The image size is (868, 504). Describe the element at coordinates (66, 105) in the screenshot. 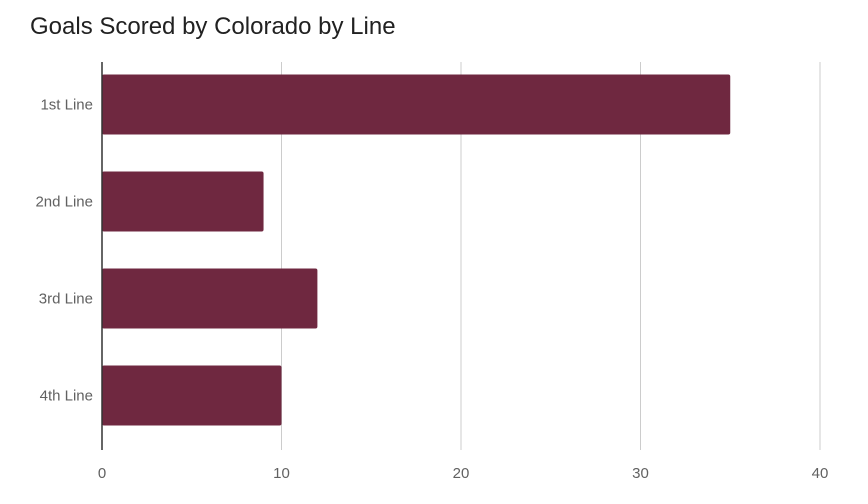

I see `category-label: 1st Line` at that location.